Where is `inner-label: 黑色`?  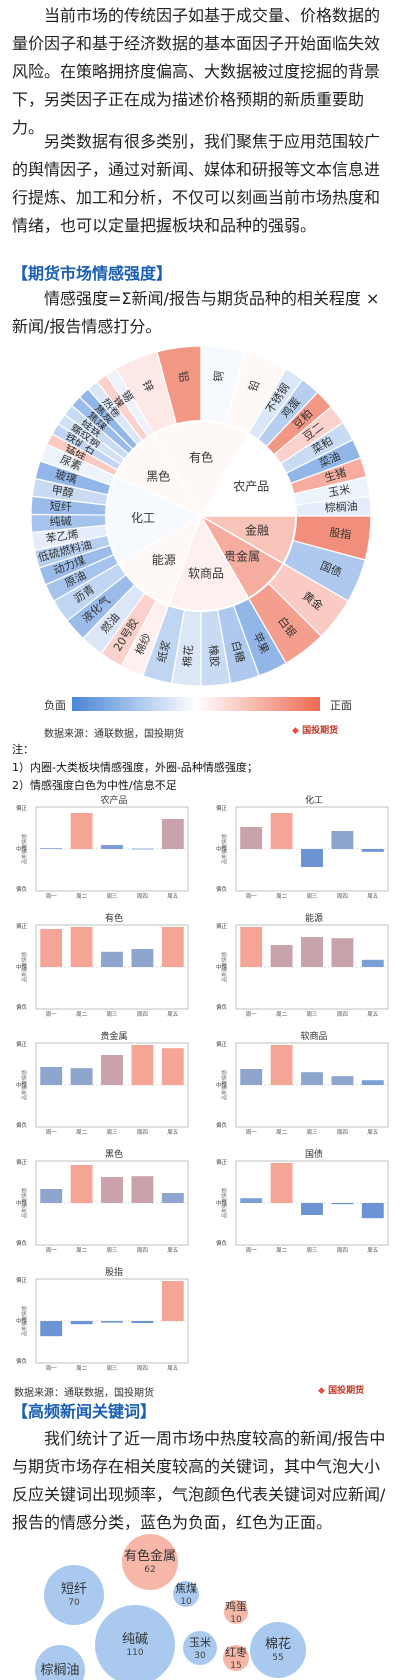
inner-label: 黑色 is located at coordinates (158, 476).